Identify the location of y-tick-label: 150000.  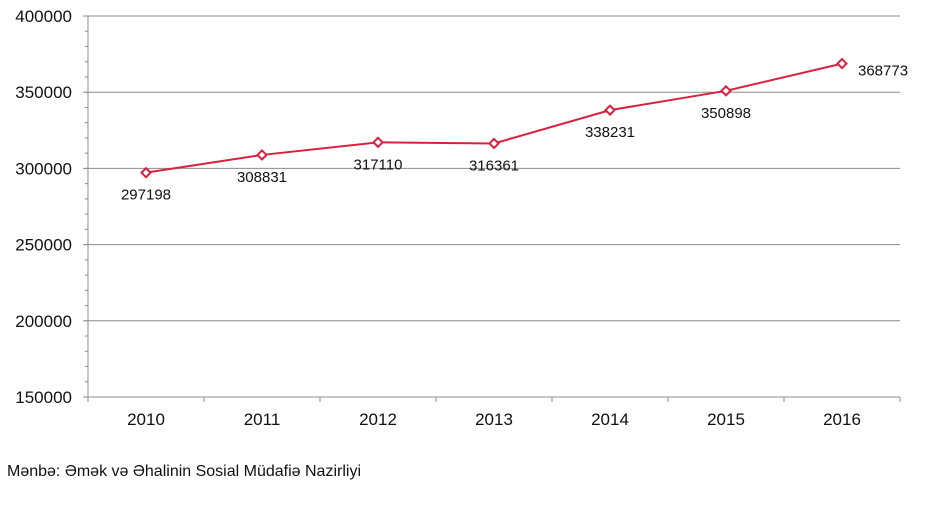
(43, 397).